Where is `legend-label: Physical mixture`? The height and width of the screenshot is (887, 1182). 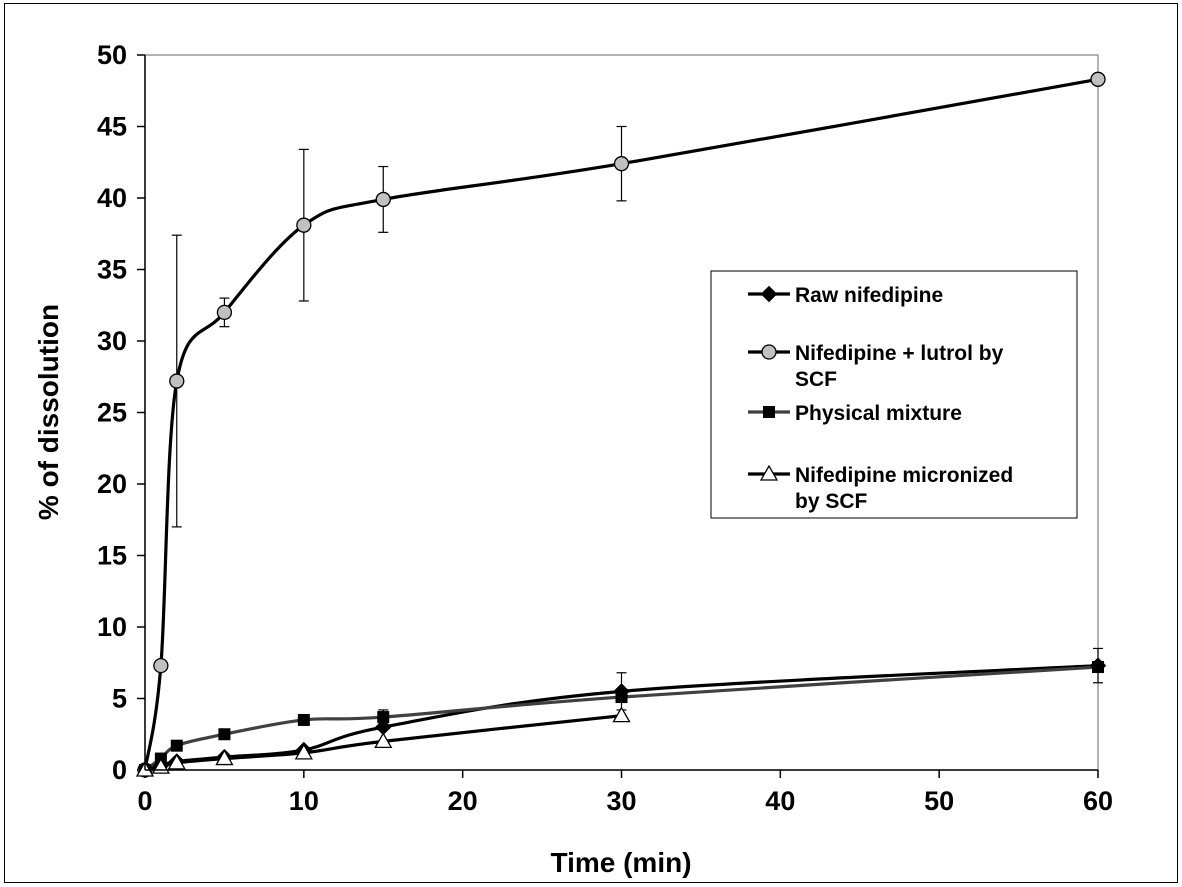 legend-label: Physical mixture is located at coordinates (878, 413).